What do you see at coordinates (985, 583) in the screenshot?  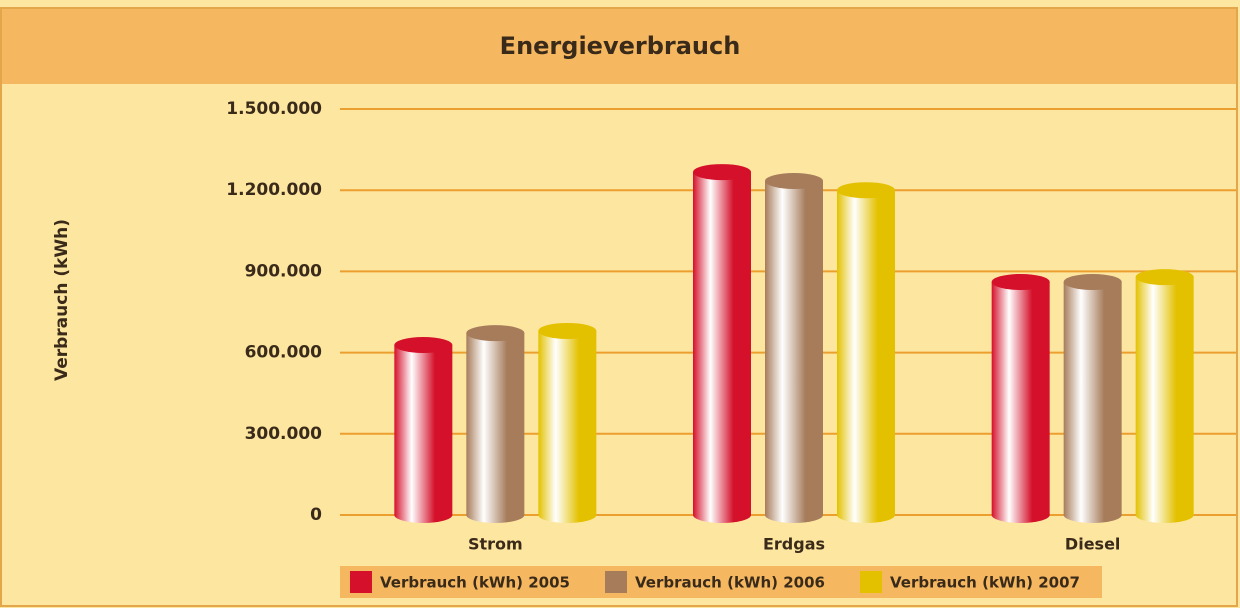 I see `legend-label: Verbrauch (kWh) 2007` at bounding box center [985, 583].